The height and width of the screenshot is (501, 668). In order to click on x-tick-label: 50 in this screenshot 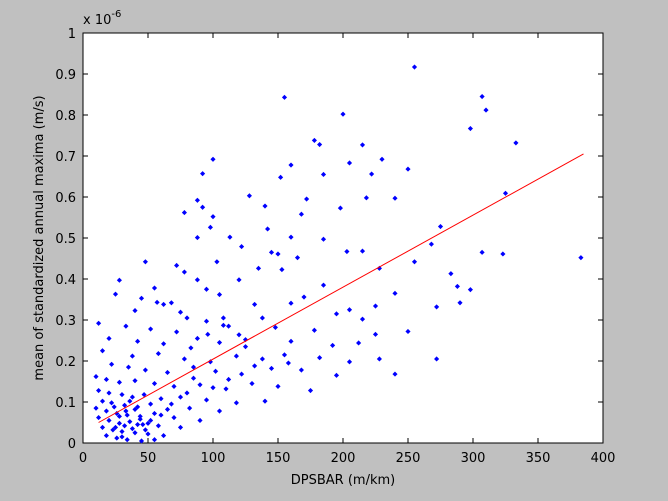, I will do `click(148, 458)`.